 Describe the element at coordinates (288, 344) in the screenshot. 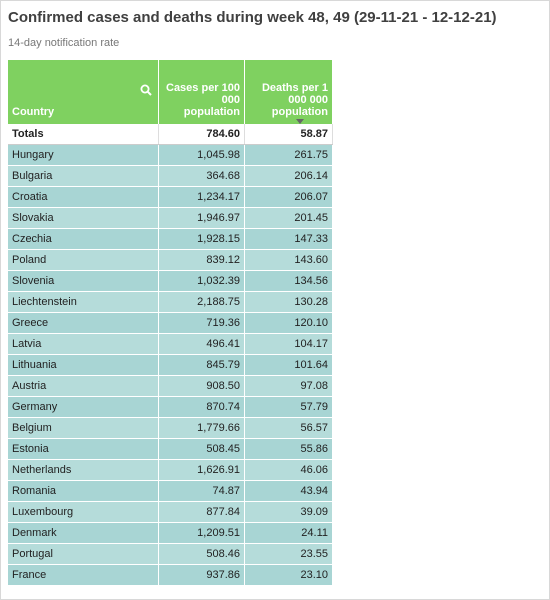

I see `table-cell: 104.17` at that location.